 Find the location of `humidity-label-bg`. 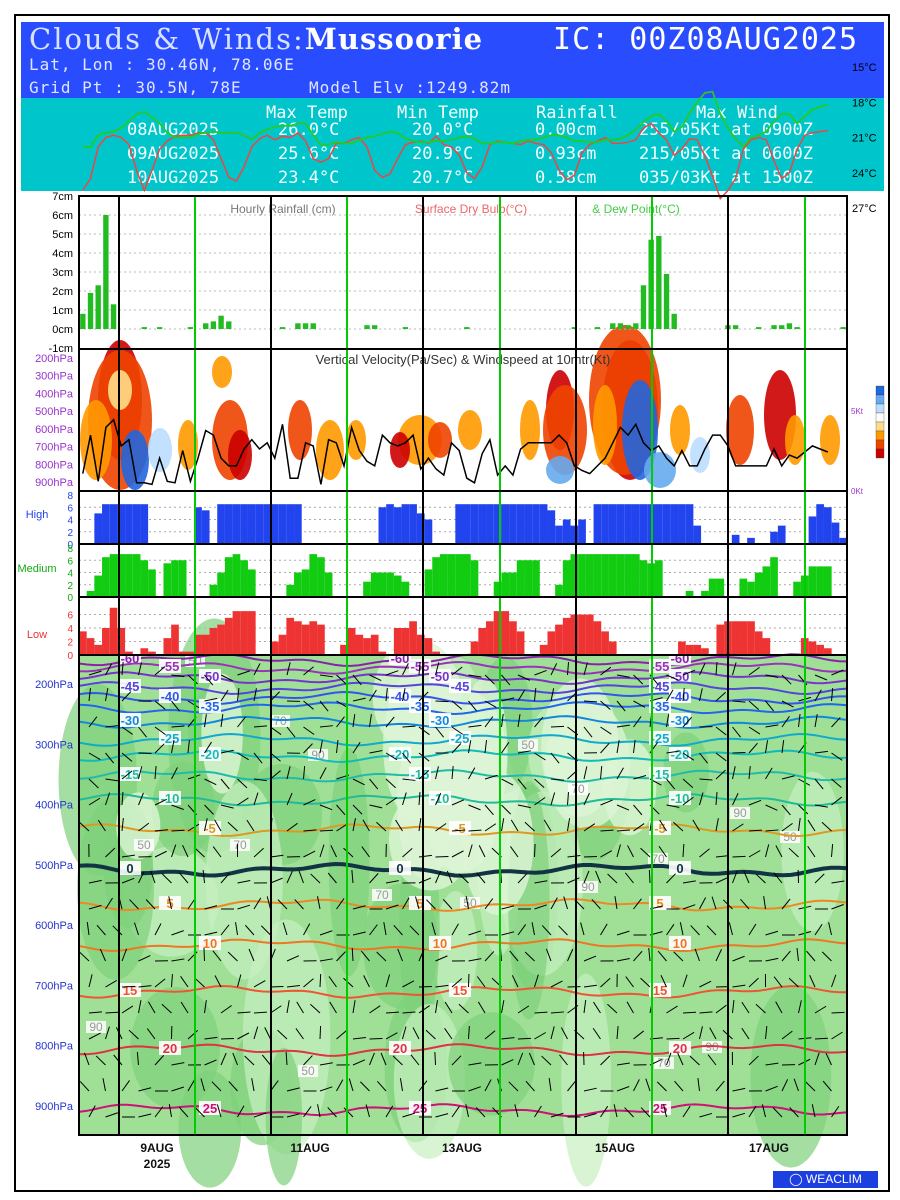

humidity-label-bg is located at coordinates (588, 887).